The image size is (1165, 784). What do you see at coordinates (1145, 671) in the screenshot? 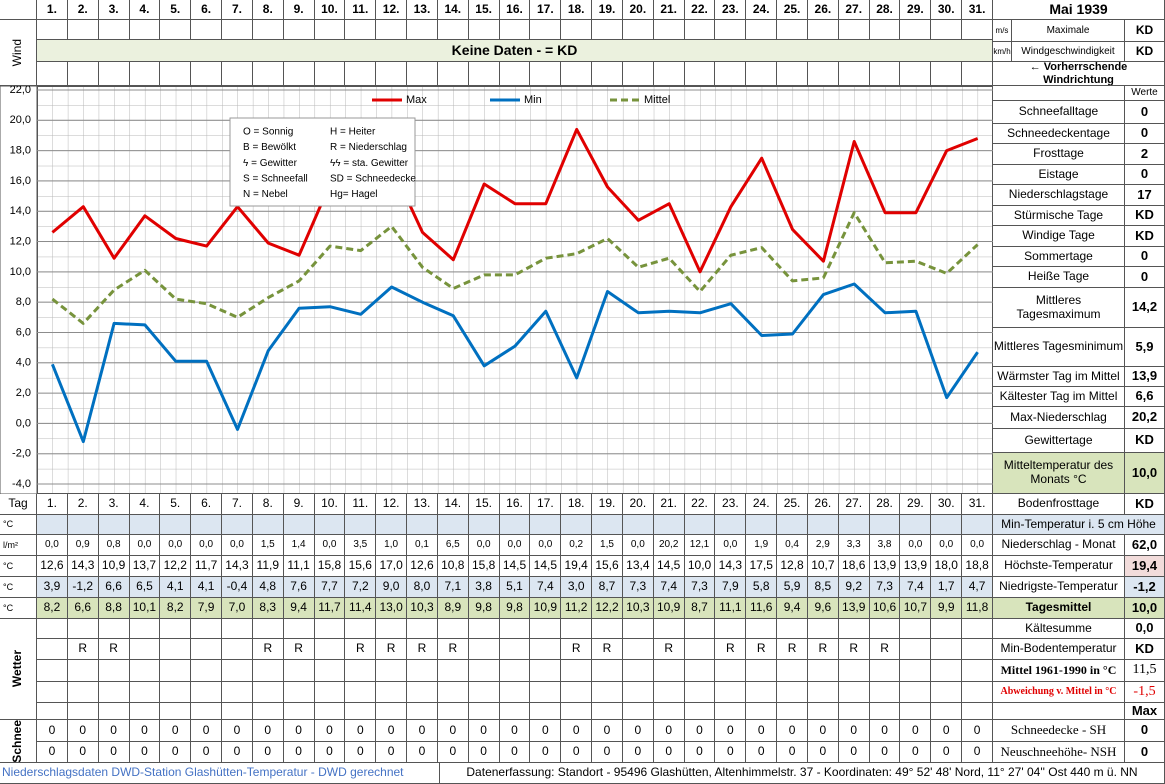
I see `summary-value: 11,5` at bounding box center [1145, 671].